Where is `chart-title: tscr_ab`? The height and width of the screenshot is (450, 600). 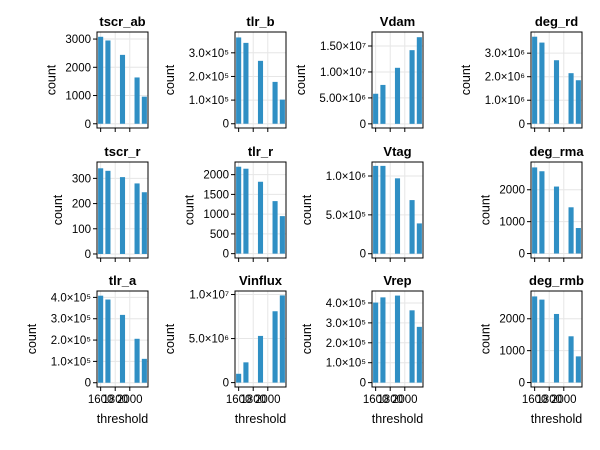
chart-title: tscr_ab is located at coordinates (122, 21).